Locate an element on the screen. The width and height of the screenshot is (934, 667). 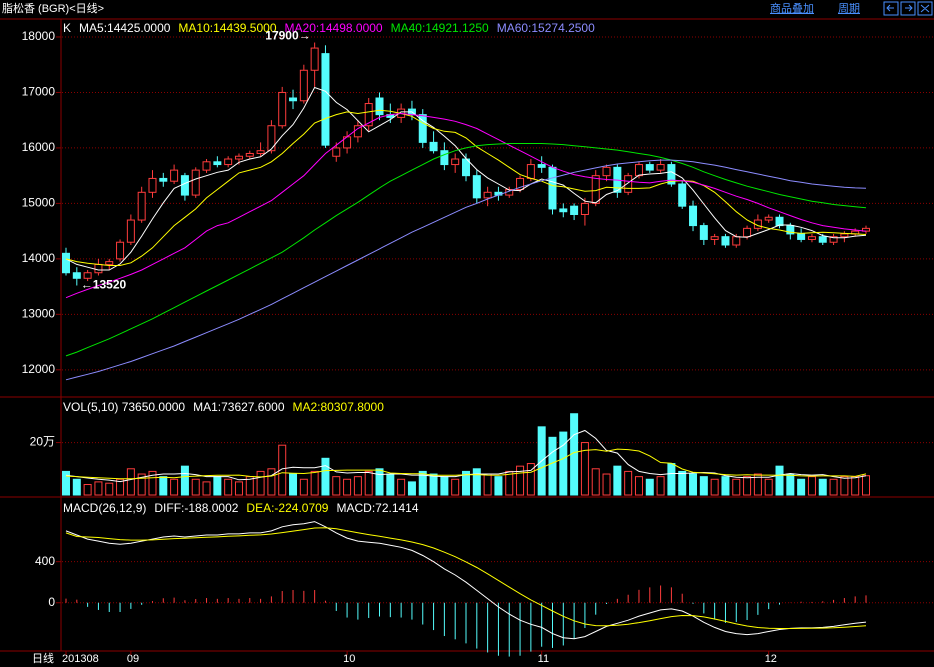
button-icons is located at coordinates (908, 8).